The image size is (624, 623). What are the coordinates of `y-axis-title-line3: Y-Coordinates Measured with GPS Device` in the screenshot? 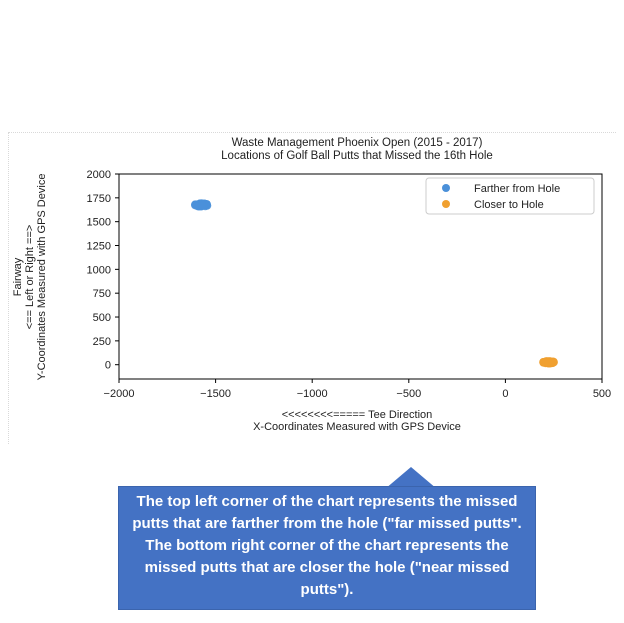 It's located at (42, 277).